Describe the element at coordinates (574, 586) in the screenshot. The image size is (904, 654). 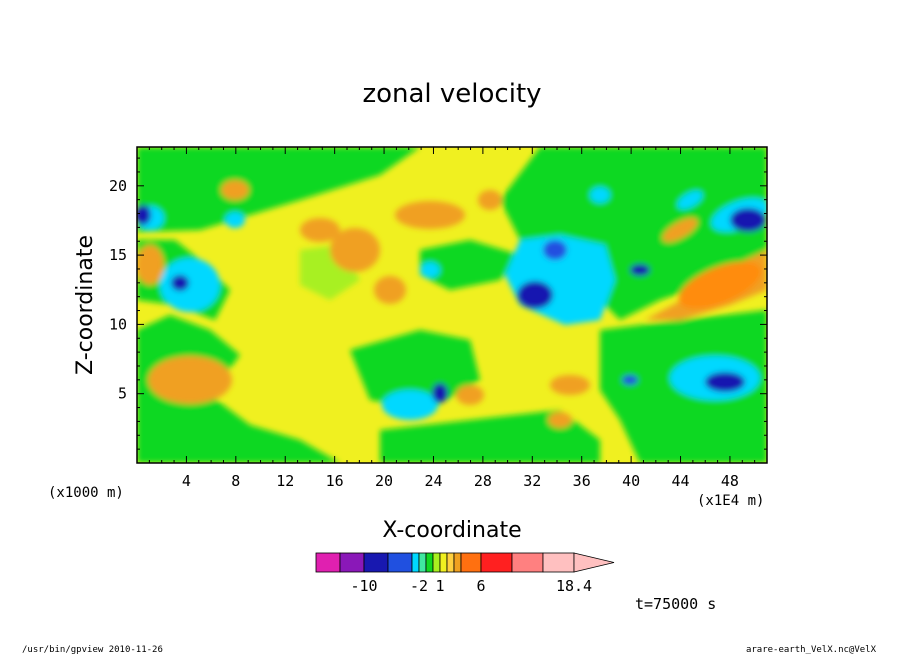
I see `colorbar-tick-label: 18.4` at that location.